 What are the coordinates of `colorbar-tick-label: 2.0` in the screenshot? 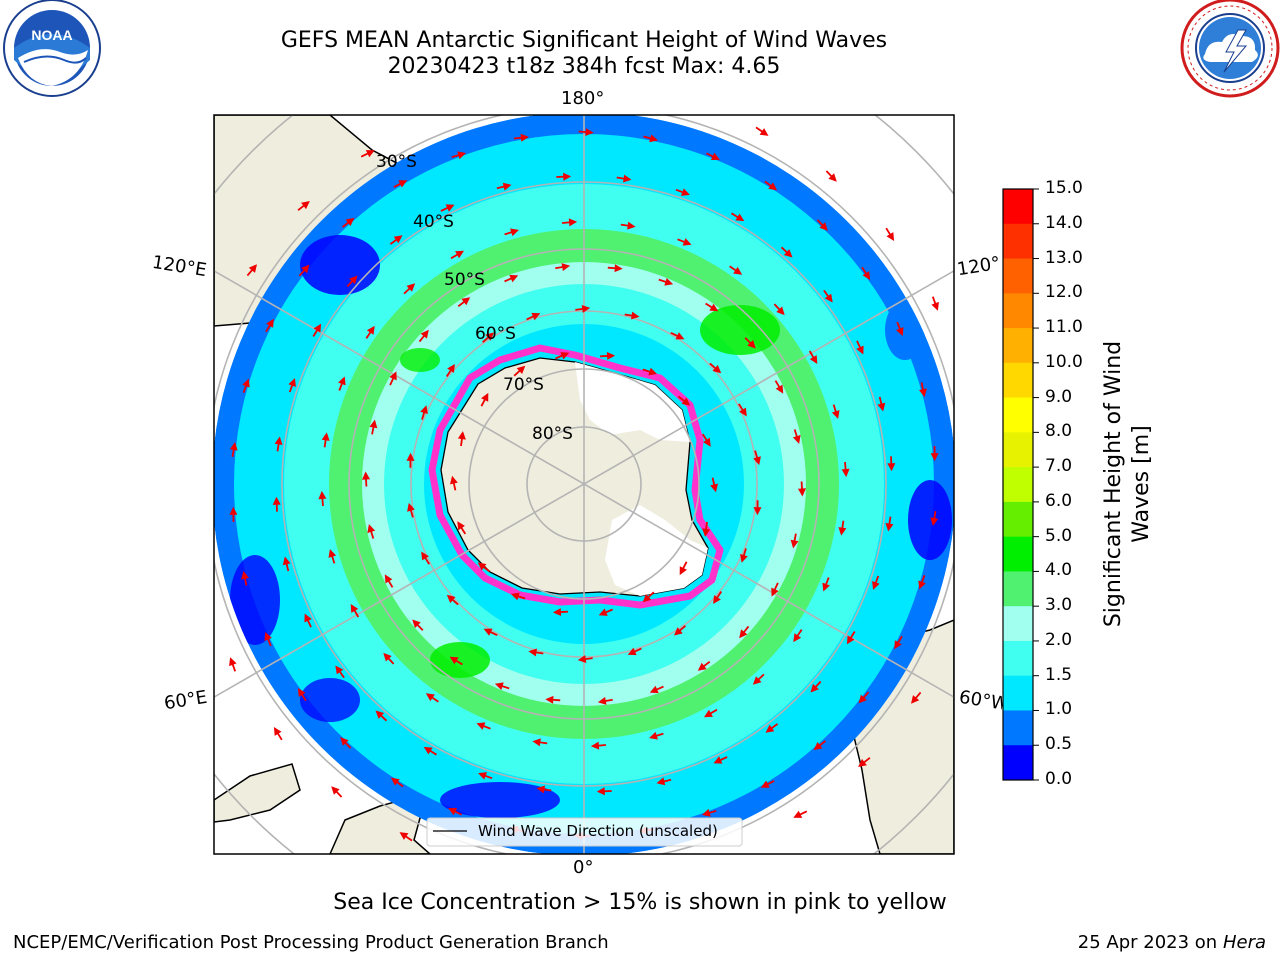 It's located at (1059, 639).